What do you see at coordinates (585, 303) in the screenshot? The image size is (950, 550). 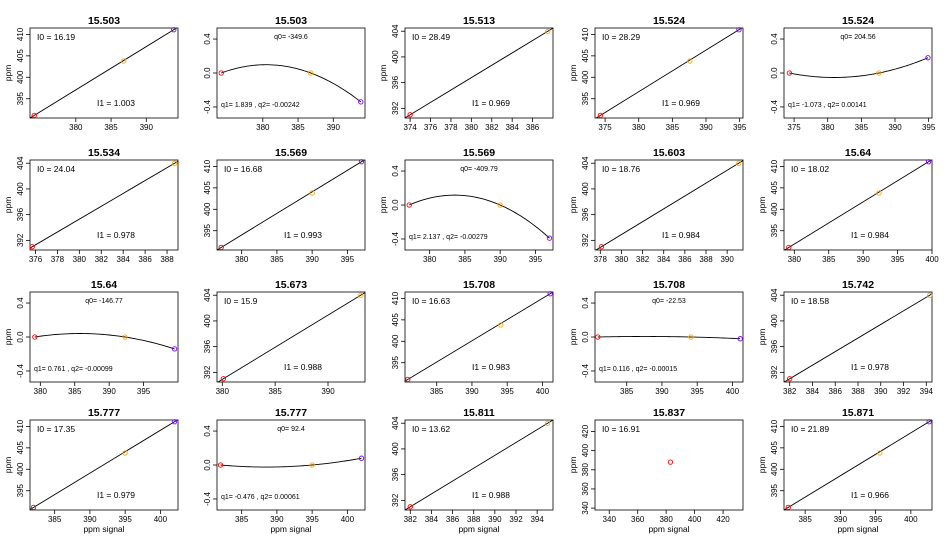 I see `y-tick-label: 0.4` at bounding box center [585, 303].